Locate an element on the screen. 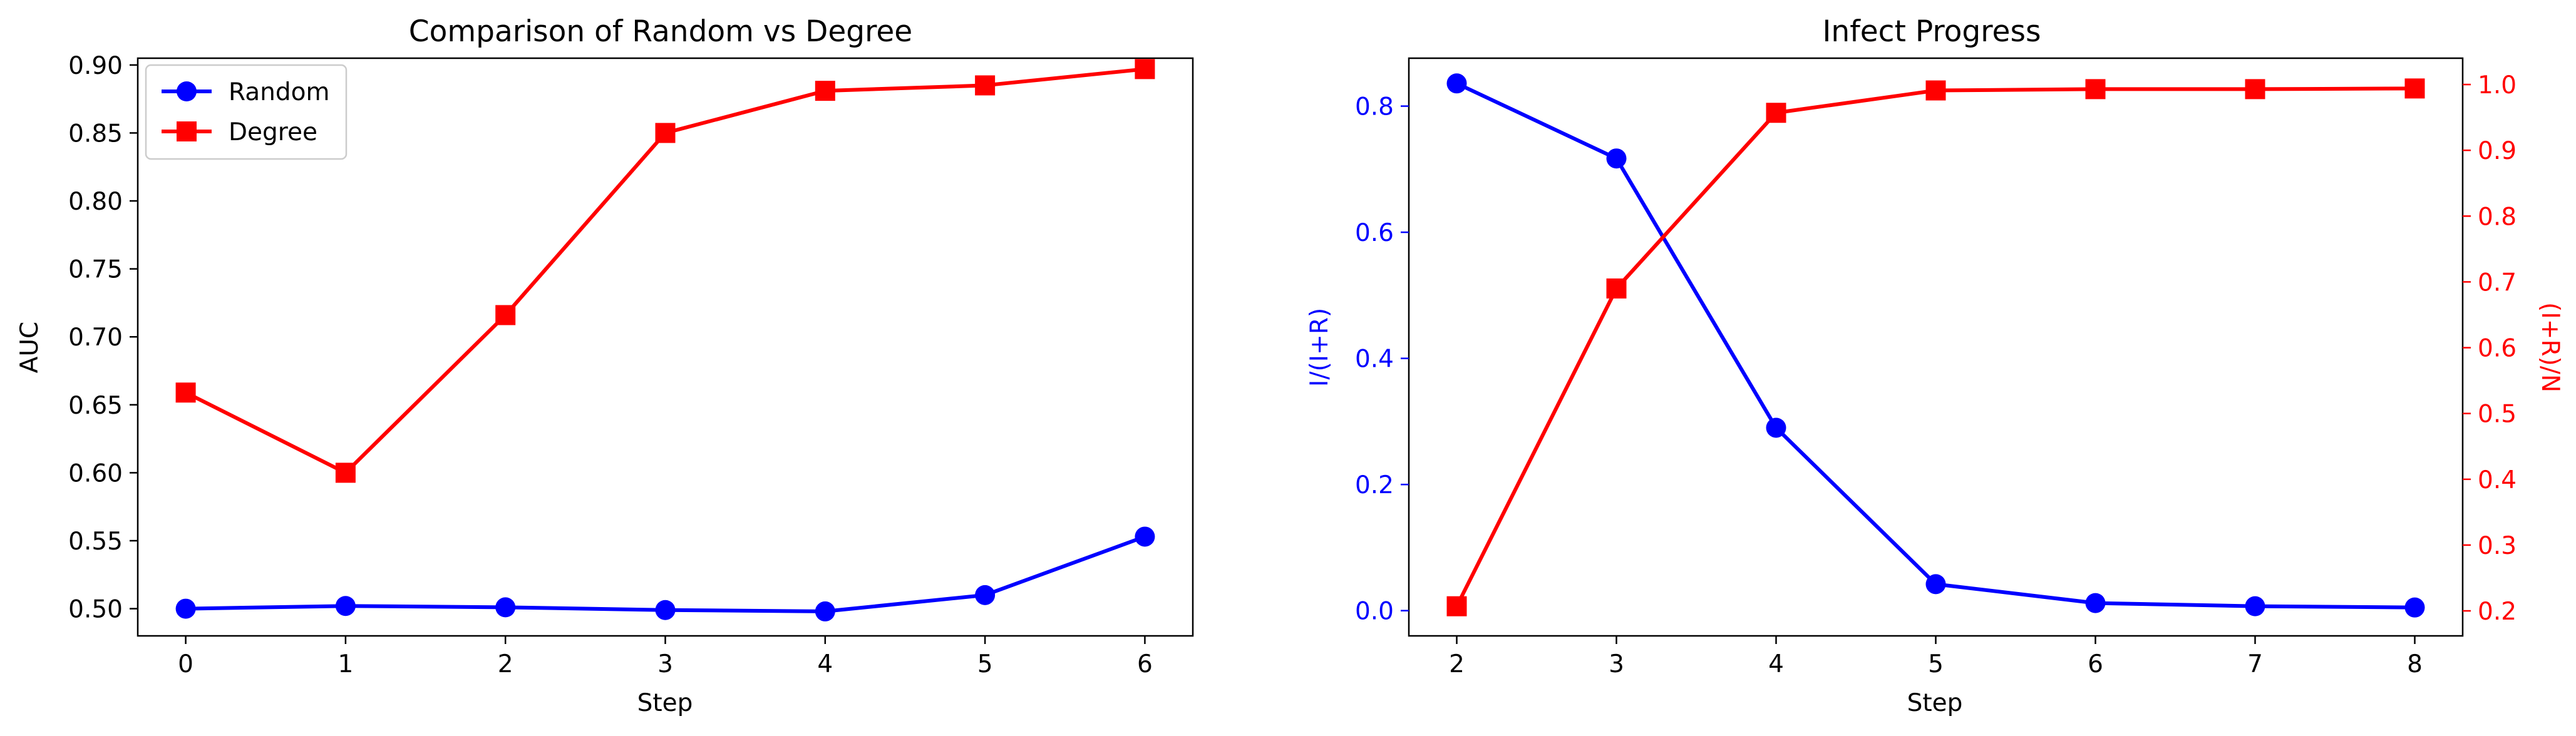 Image resolution: width=2576 pixels, height=736 pixels. y2-tick-label: 0.7 is located at coordinates (2498, 282).